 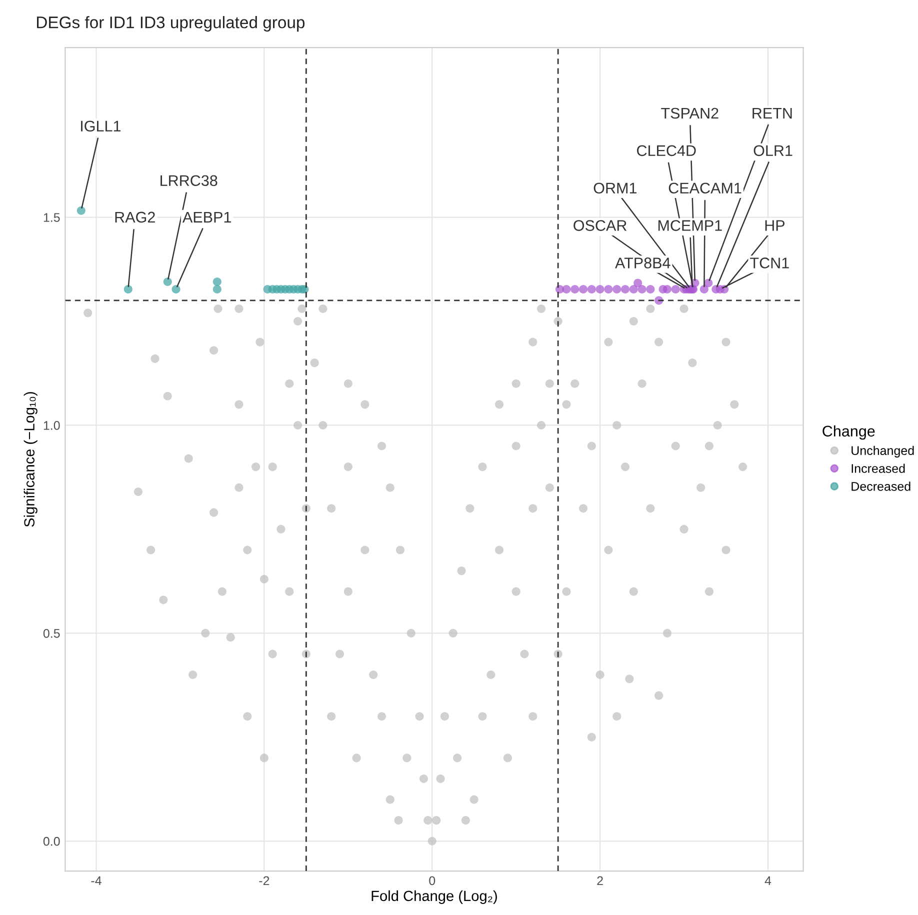 I want to click on x-tick-label: 4, so click(x=768, y=880).